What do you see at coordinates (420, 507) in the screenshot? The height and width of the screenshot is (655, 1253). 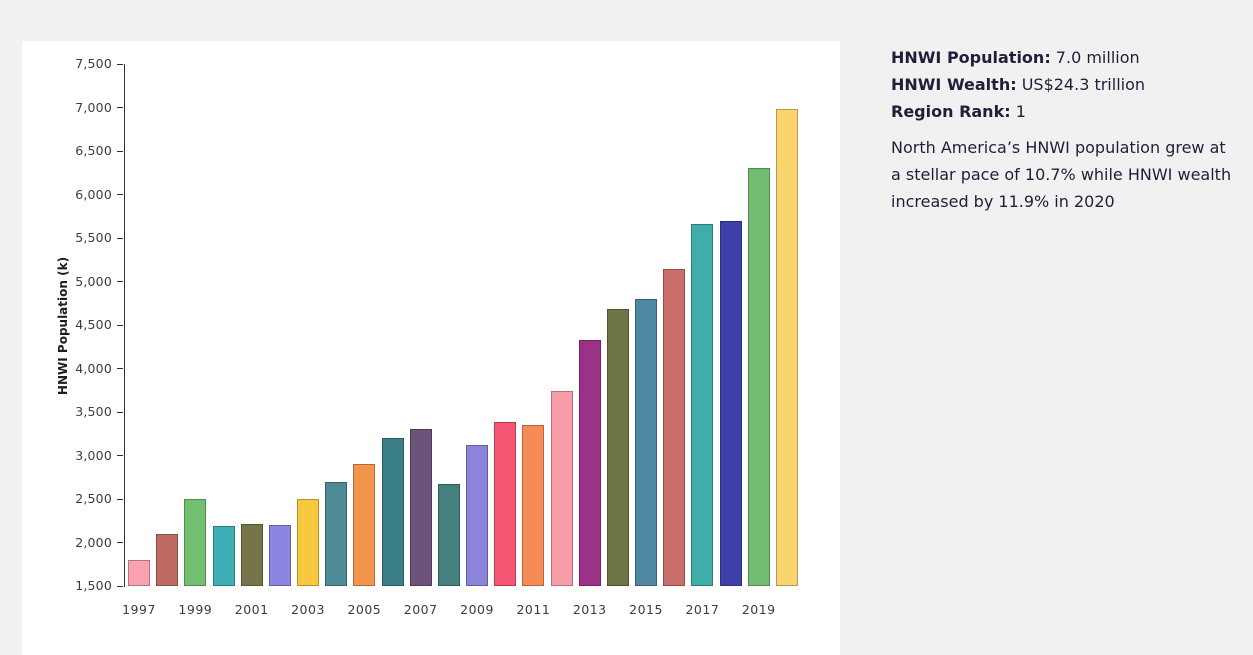 I see `bar-2007` at bounding box center [420, 507].